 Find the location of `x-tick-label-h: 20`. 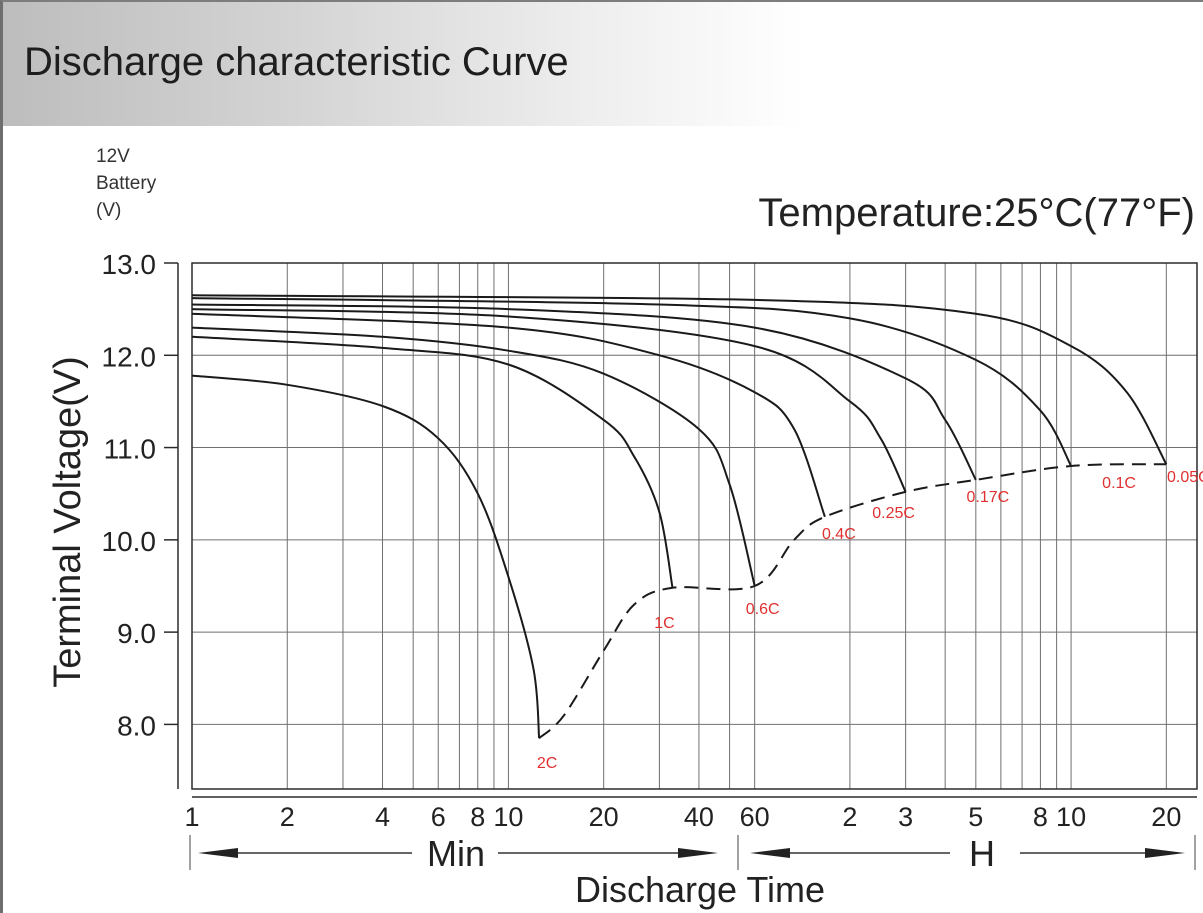

x-tick-label-h: 20 is located at coordinates (1166, 817).